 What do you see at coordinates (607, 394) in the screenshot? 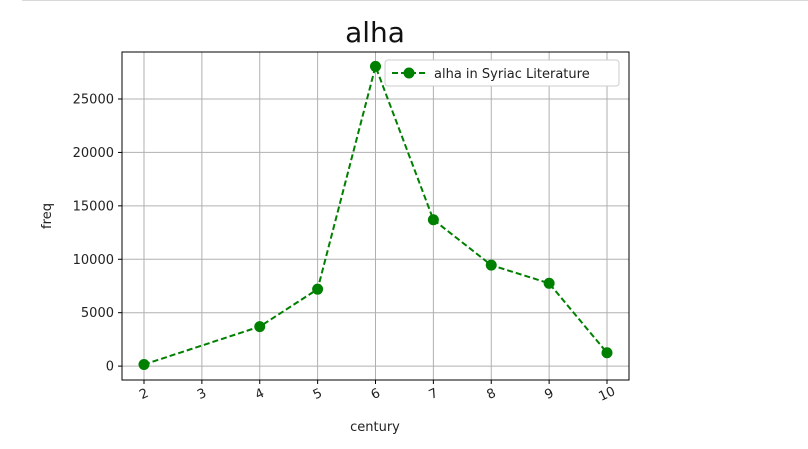
I see `x-tick-label: 10` at bounding box center [607, 394].